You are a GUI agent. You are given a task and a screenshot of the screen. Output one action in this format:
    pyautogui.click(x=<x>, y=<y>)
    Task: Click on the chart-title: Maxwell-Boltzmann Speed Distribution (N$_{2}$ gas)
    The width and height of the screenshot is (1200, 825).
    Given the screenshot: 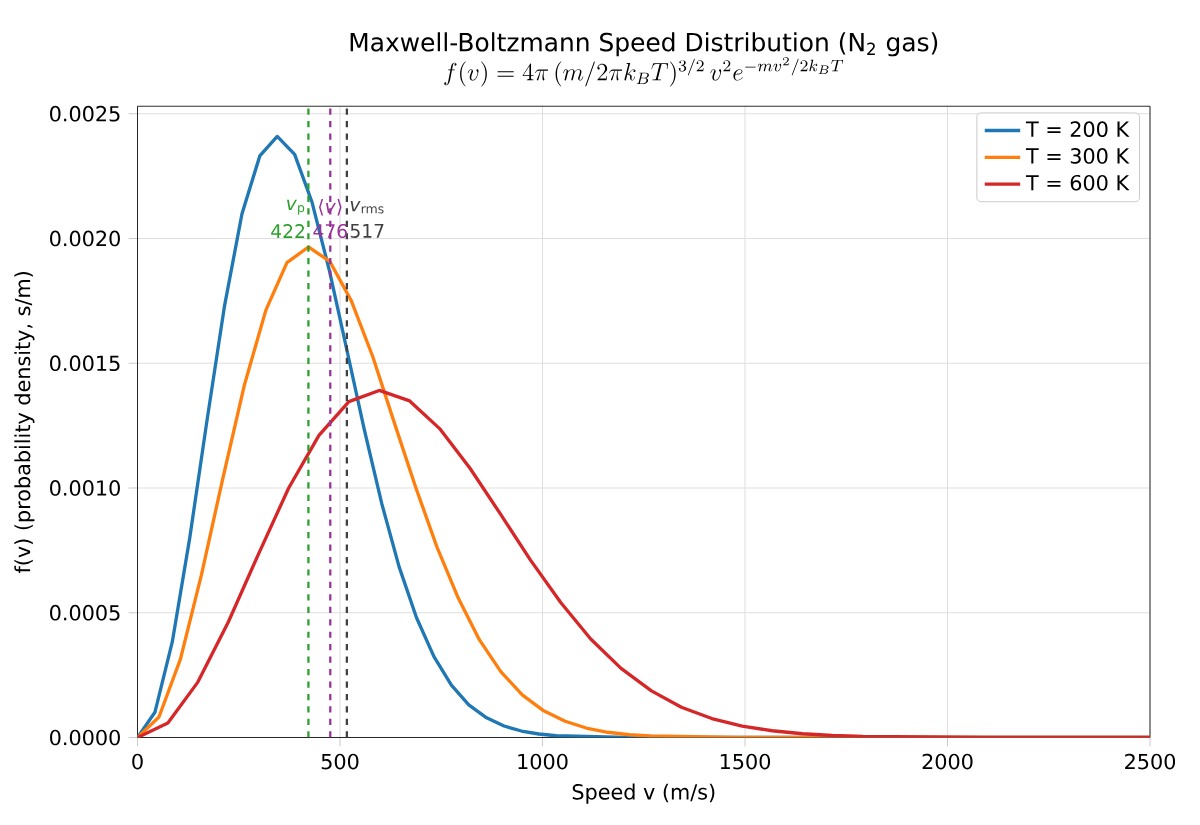 What is the action you would take?
    pyautogui.click(x=644, y=44)
    